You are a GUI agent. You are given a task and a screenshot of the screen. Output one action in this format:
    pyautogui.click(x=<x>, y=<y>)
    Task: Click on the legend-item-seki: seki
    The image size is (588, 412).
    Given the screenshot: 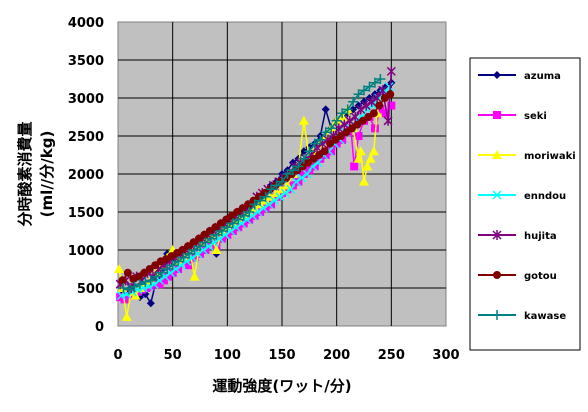 What is the action you would take?
    pyautogui.click(x=512, y=116)
    